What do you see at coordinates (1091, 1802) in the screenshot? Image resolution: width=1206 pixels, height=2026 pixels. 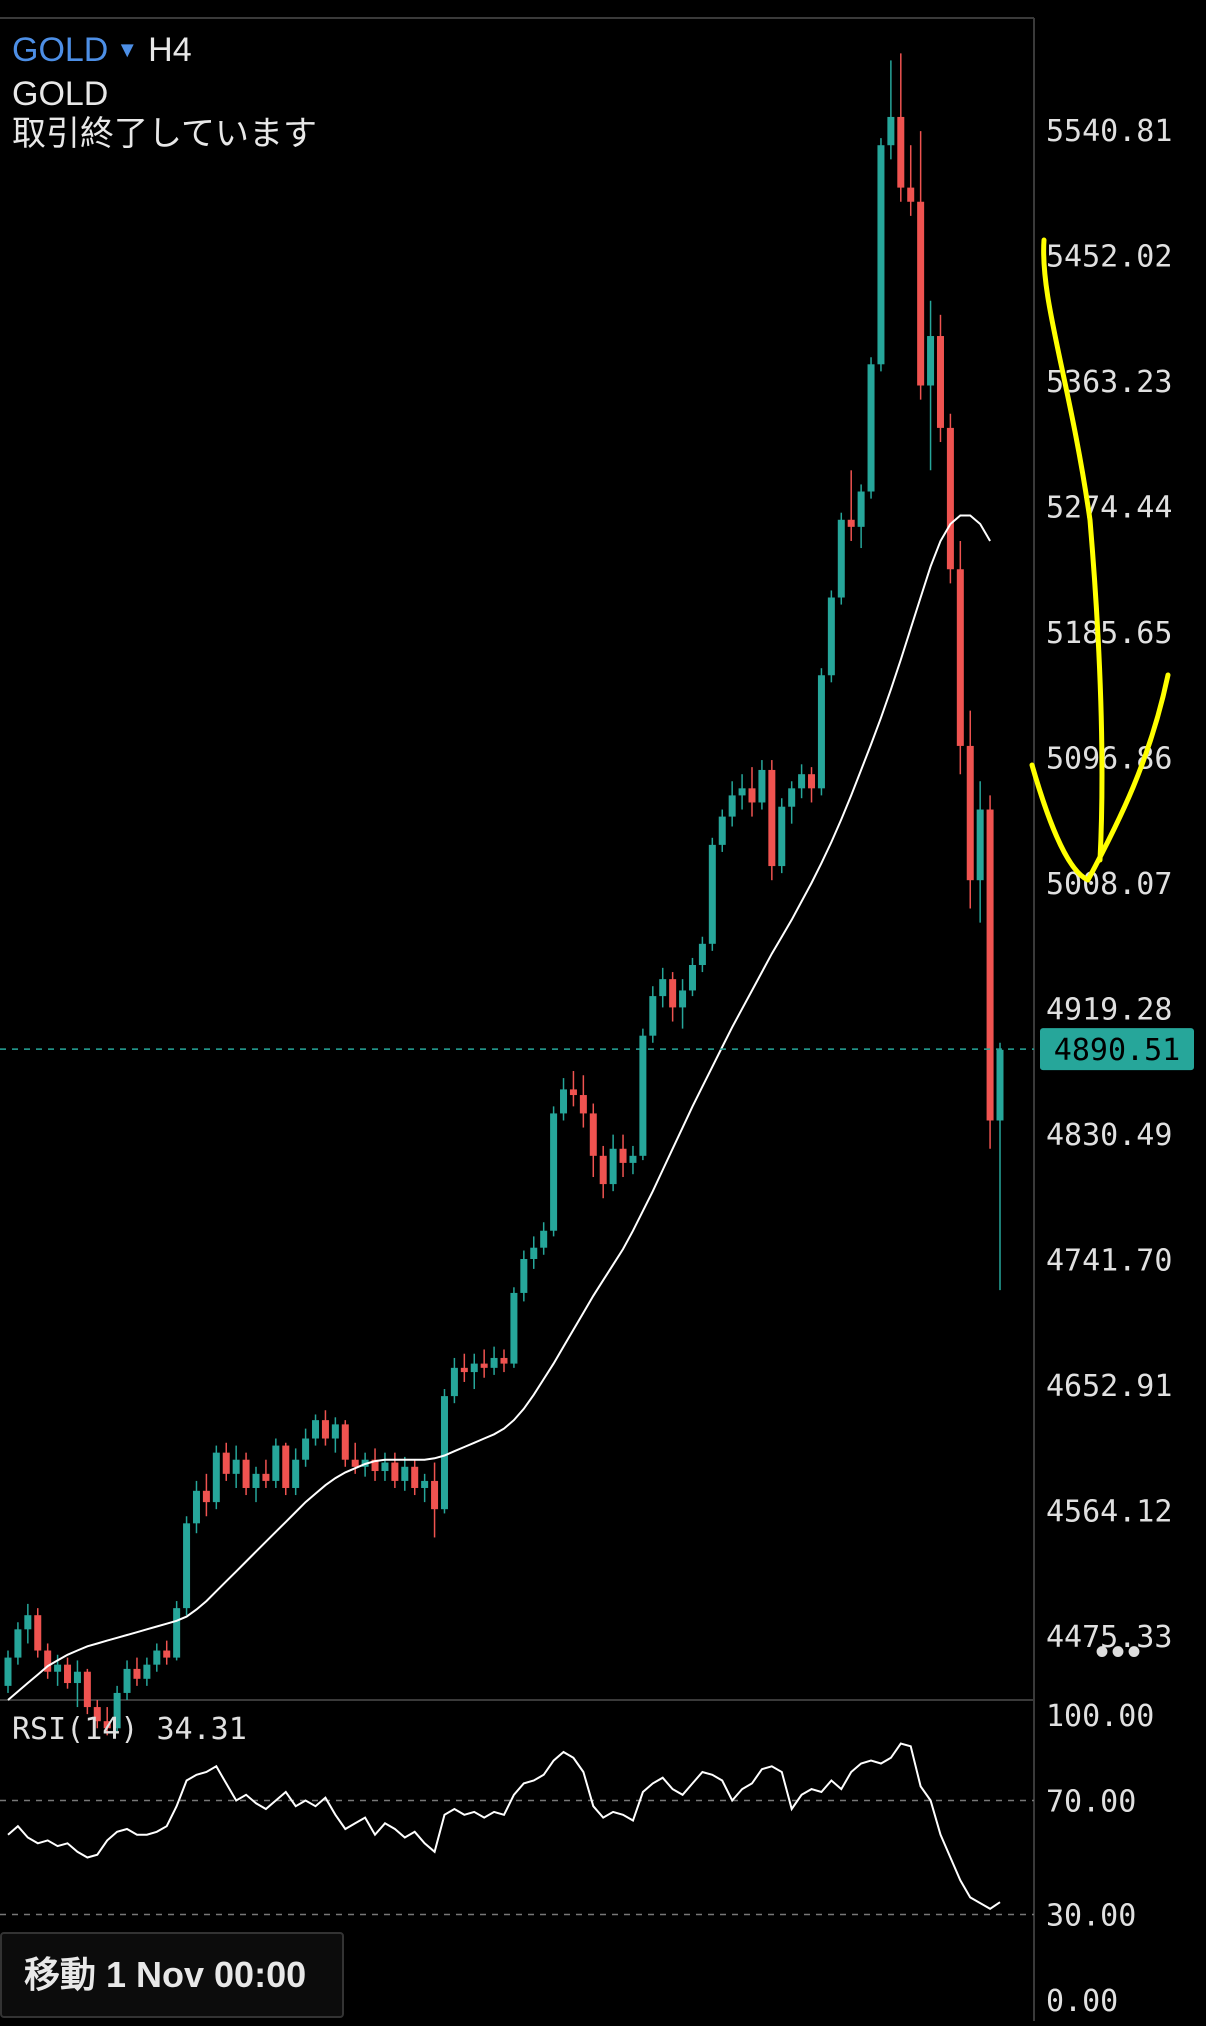 I see `rsi-tick-label: 70.00` at bounding box center [1091, 1802].